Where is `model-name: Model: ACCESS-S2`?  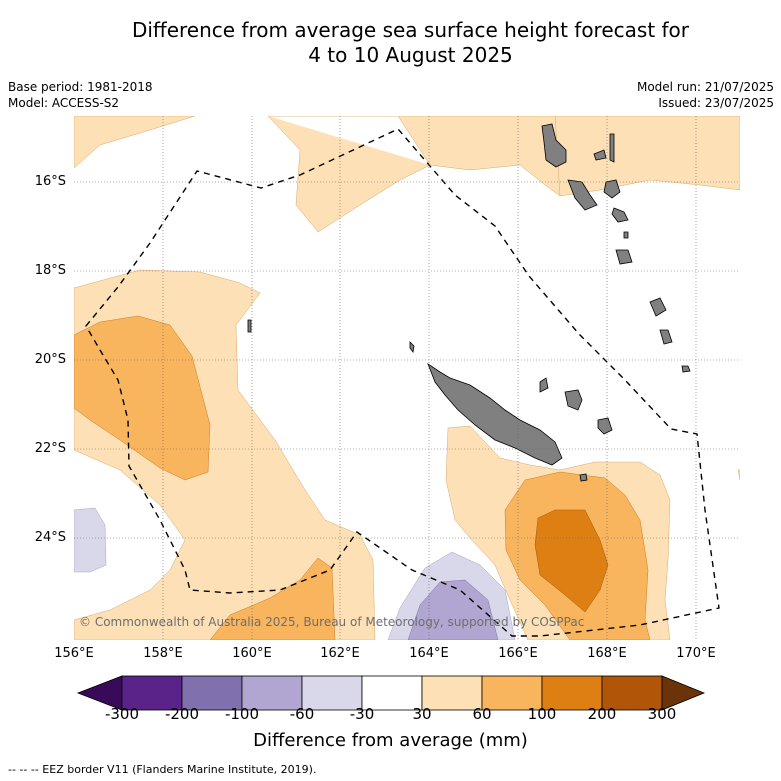 model-name: Model: ACCESS-S2 is located at coordinates (64, 103).